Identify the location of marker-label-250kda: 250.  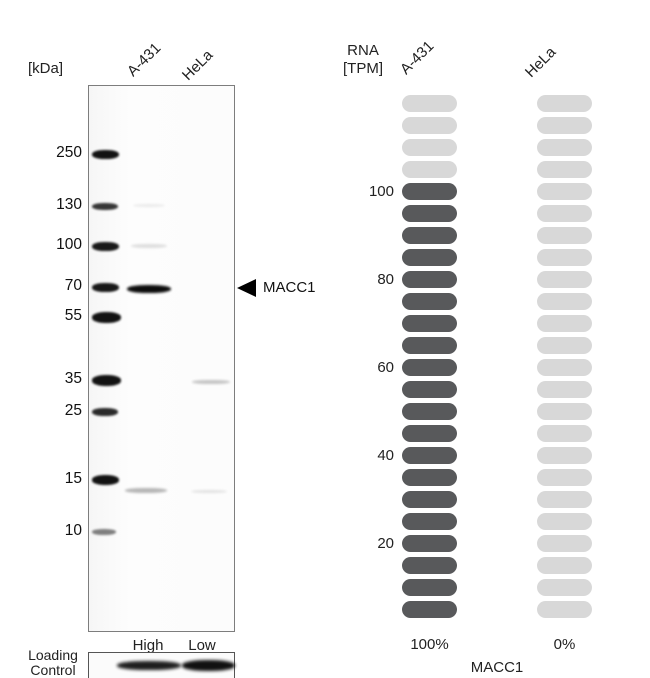
(69, 152).